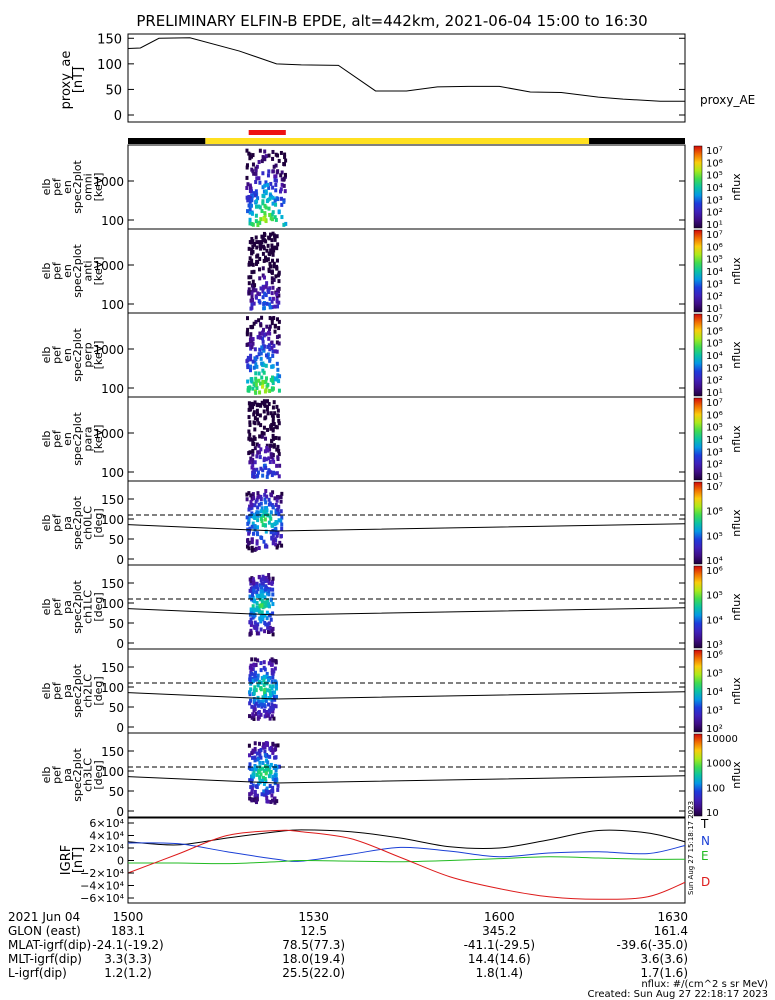 This screenshot has width=775, height=1000. What do you see at coordinates (88, 354) in the screenshot?
I see `ylabel-line: perp` at bounding box center [88, 354].